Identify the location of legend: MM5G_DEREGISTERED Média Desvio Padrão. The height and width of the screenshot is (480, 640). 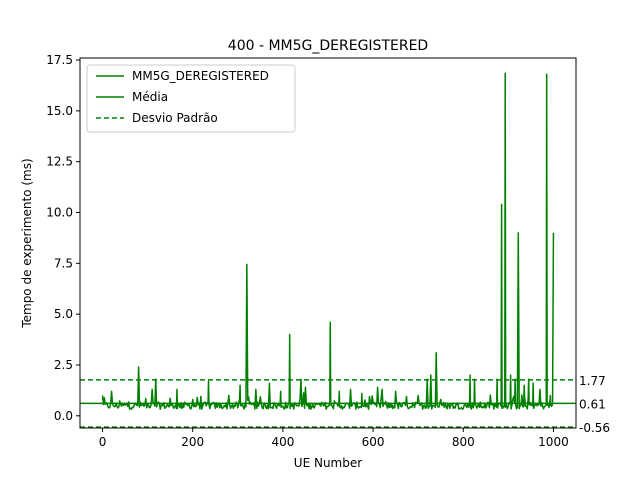
(191, 98).